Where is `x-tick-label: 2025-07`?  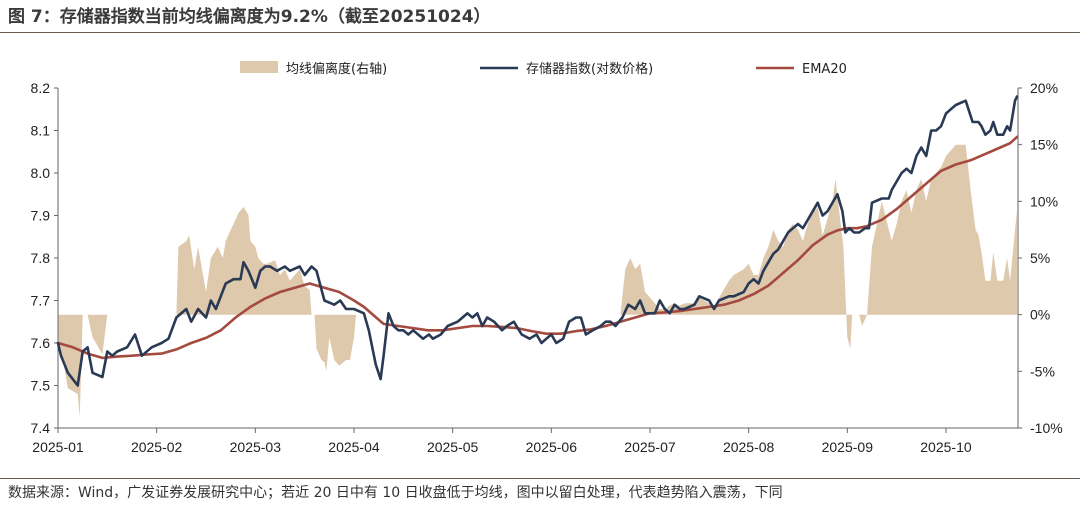 x-tick-label: 2025-07 is located at coordinates (650, 447).